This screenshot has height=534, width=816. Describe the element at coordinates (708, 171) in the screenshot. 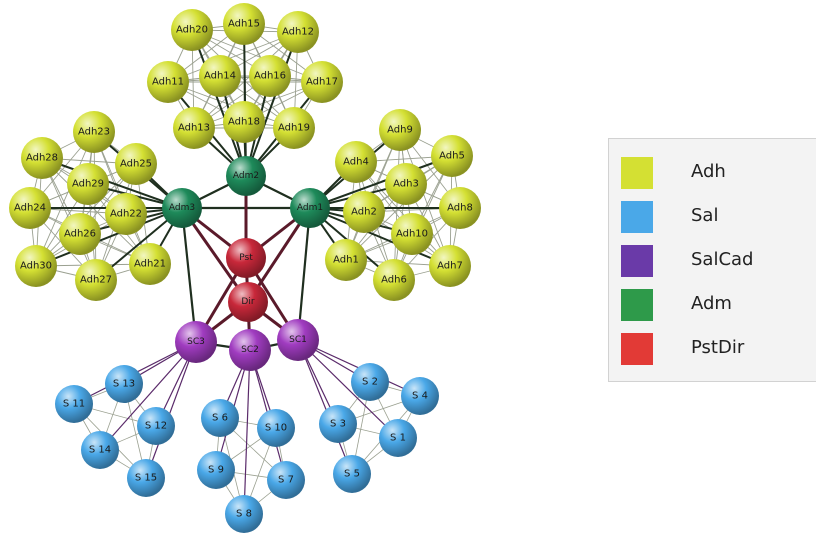

I see `legend-label-adh: Adh` at that location.